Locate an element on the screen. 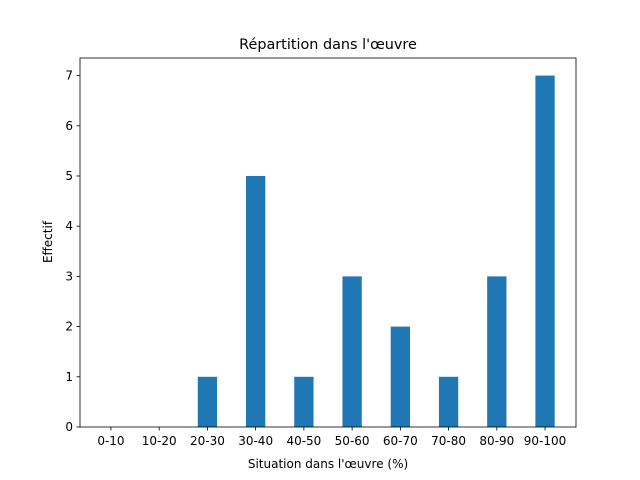 The height and width of the screenshot is (480, 640). y-tick-label: 5 is located at coordinates (69, 176).